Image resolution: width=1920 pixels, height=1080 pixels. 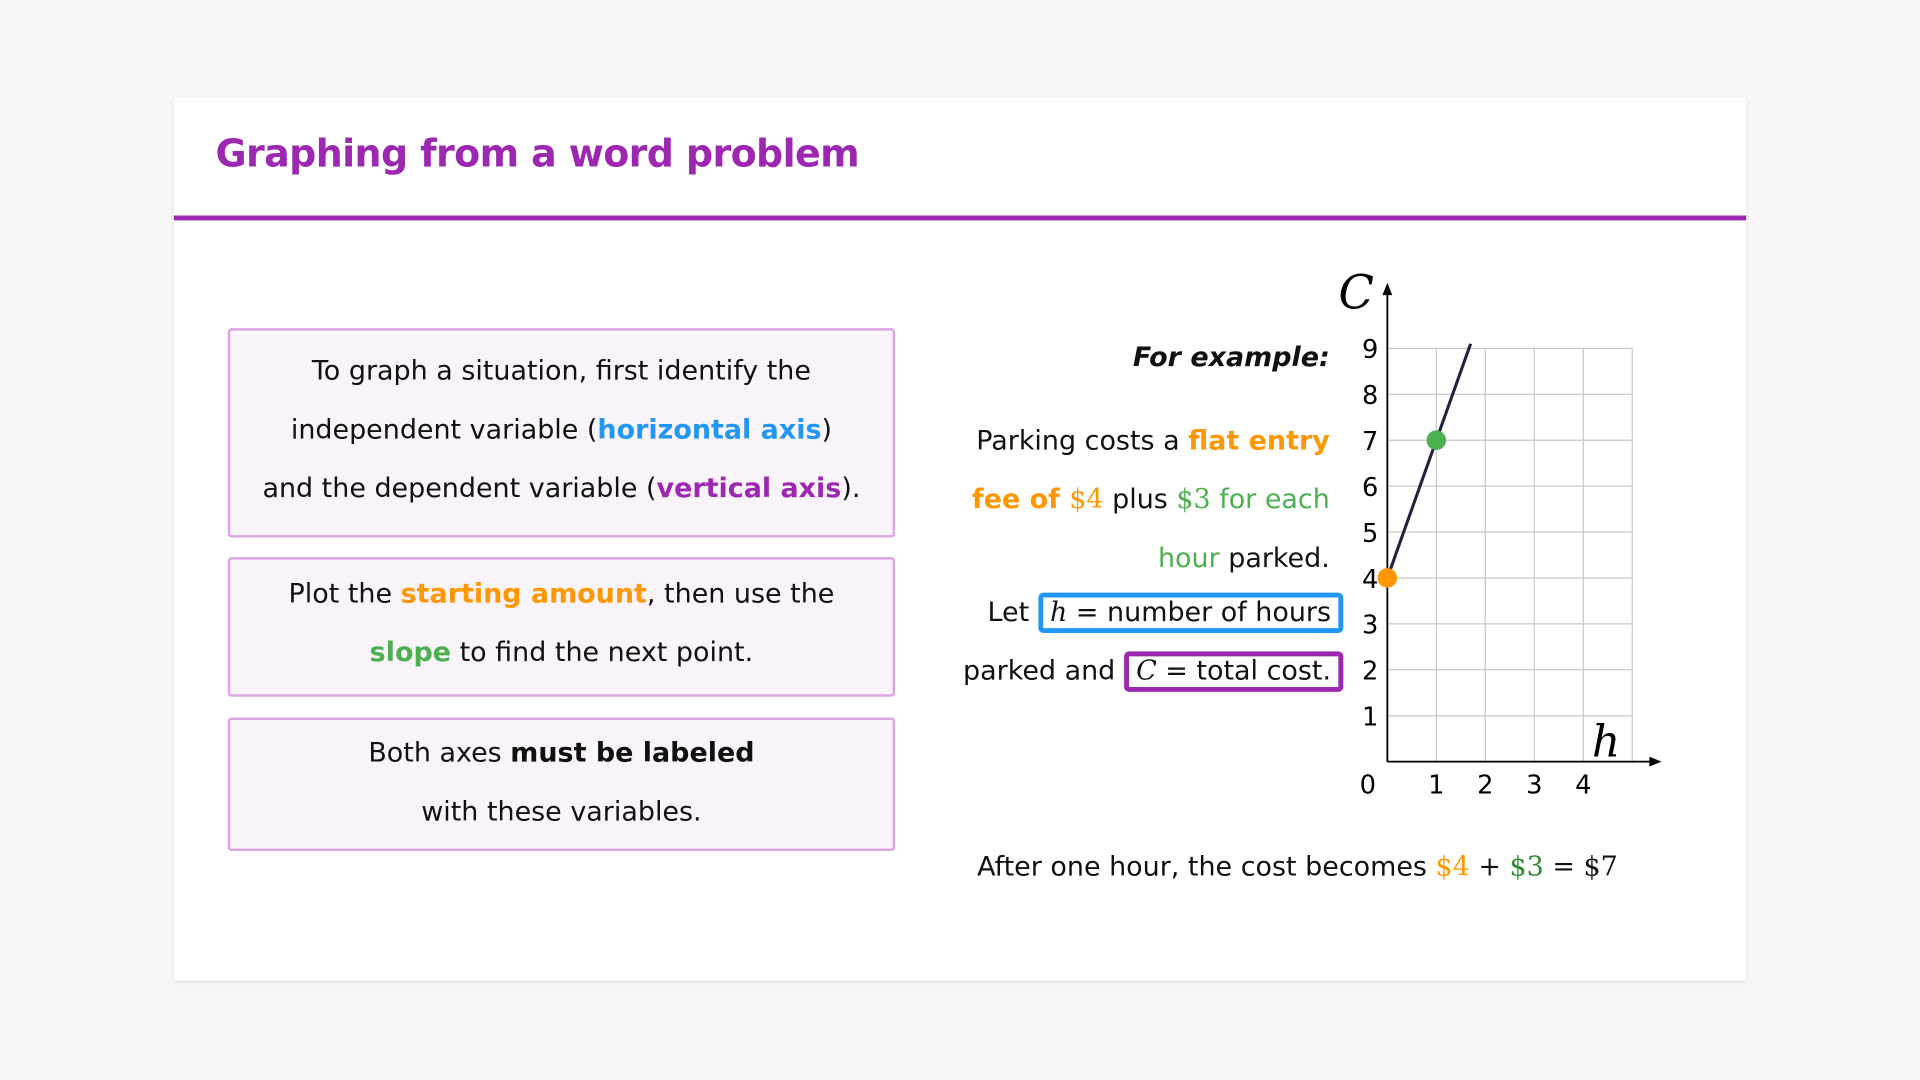 What do you see at coordinates (1356, 293) in the screenshot?
I see `y-axis-label: C` at bounding box center [1356, 293].